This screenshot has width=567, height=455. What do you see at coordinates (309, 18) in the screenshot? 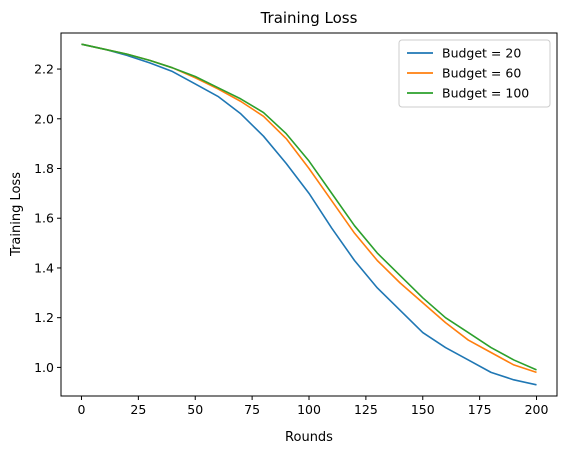
I see `chart-title: Training Loss` at bounding box center [309, 18].